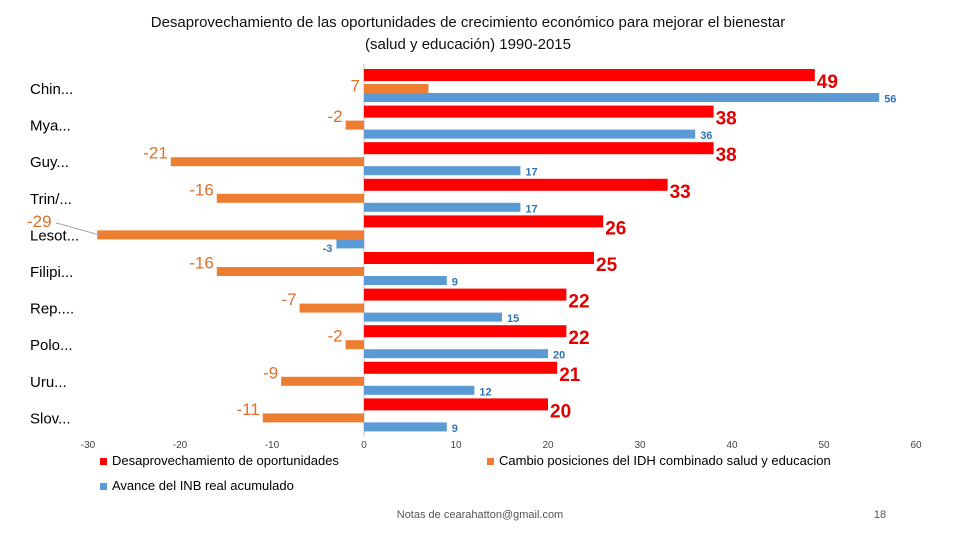  I want to click on x-tick-label: 30, so click(640, 445).